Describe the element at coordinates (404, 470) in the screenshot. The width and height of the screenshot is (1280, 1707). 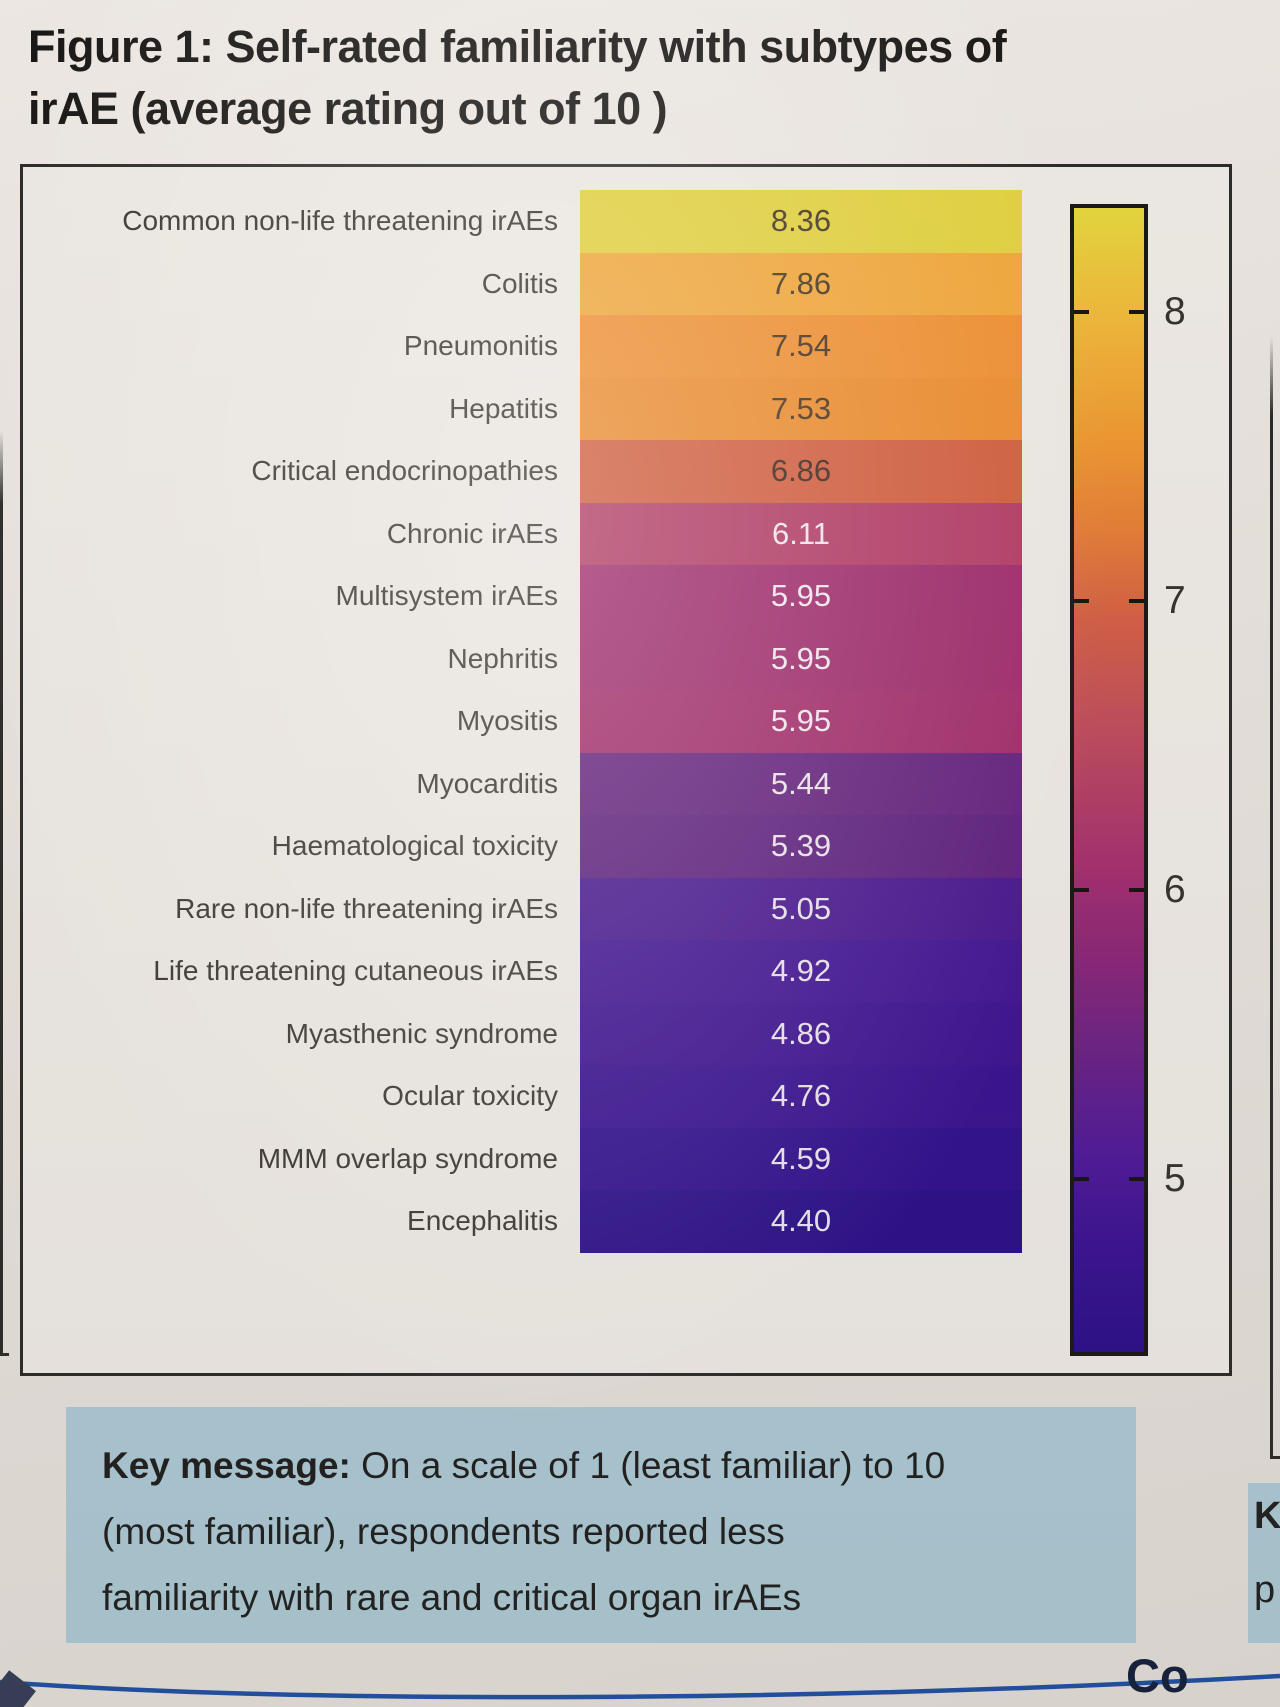
I see `row-category-label: Critical endocrinopathies` at that location.